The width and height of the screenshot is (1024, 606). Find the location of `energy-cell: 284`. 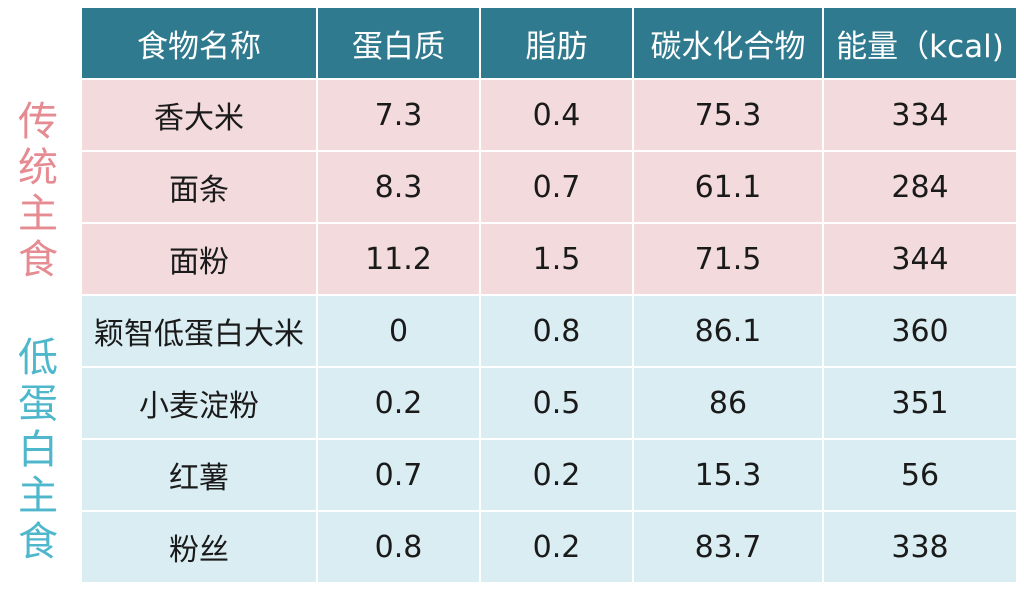

energy-cell: 284 is located at coordinates (920, 187).